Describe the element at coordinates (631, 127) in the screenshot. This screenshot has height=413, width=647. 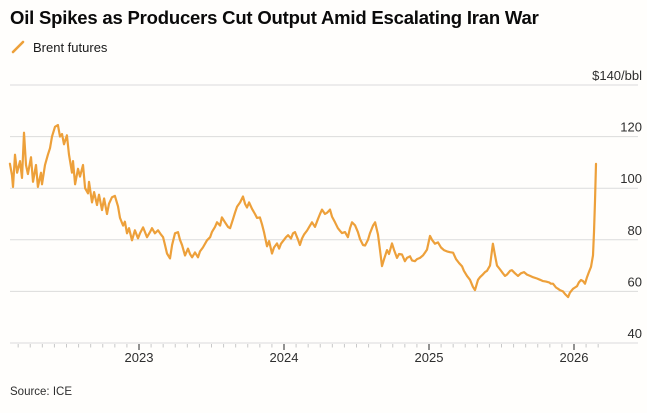
I see `y-tick-label-120: 120` at that location.